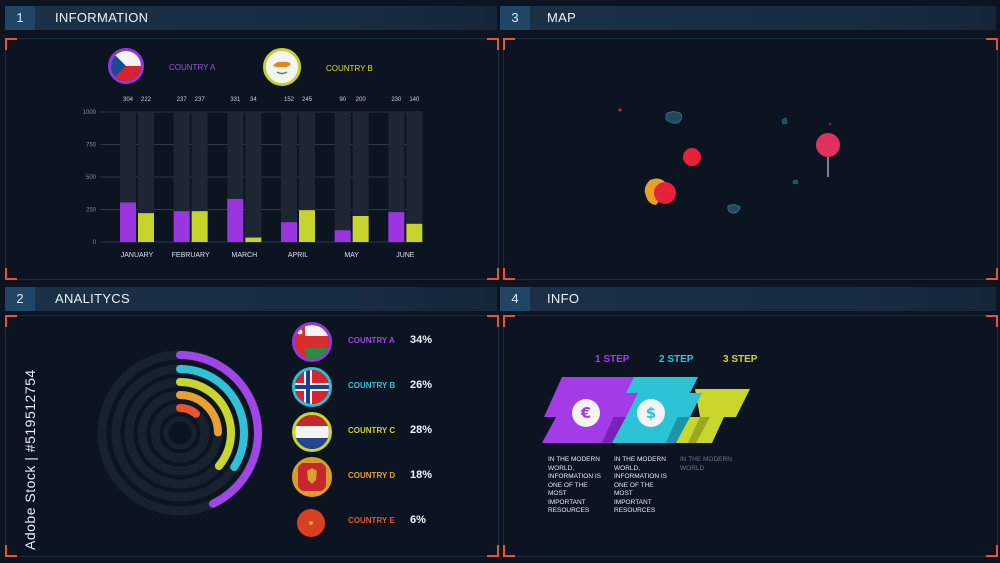 The image size is (1000, 563). What do you see at coordinates (253, 100) in the screenshot?
I see `bar-value-label: 34` at bounding box center [253, 100].